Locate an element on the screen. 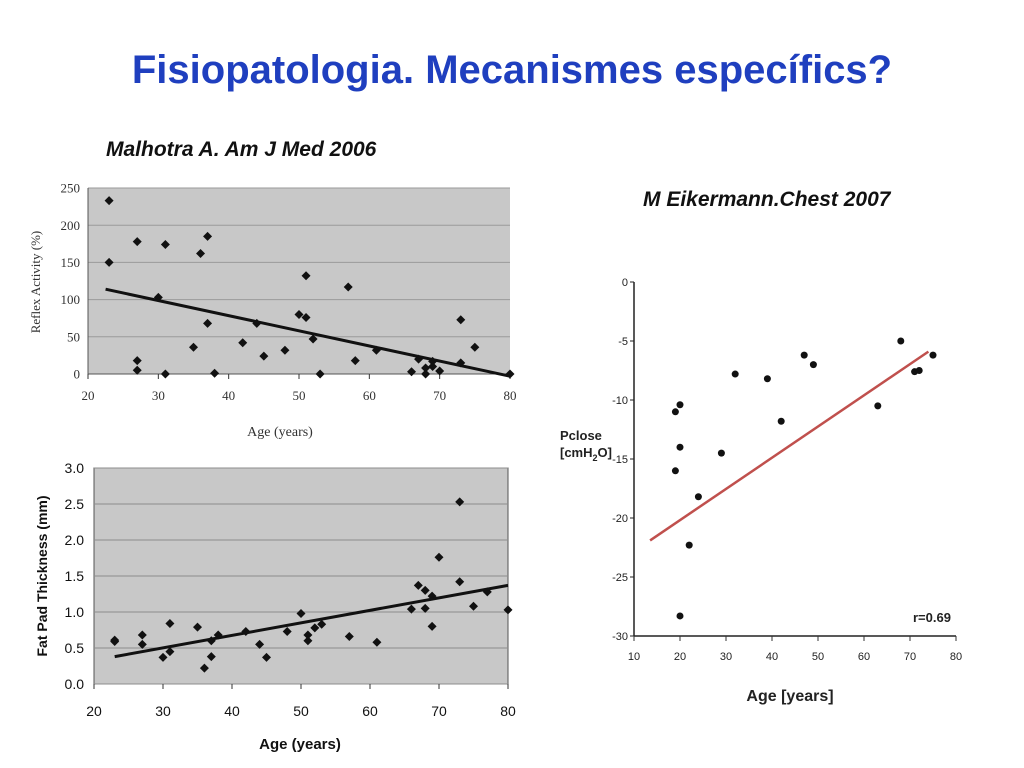  chart2-trendline is located at coordinates (311, 621).